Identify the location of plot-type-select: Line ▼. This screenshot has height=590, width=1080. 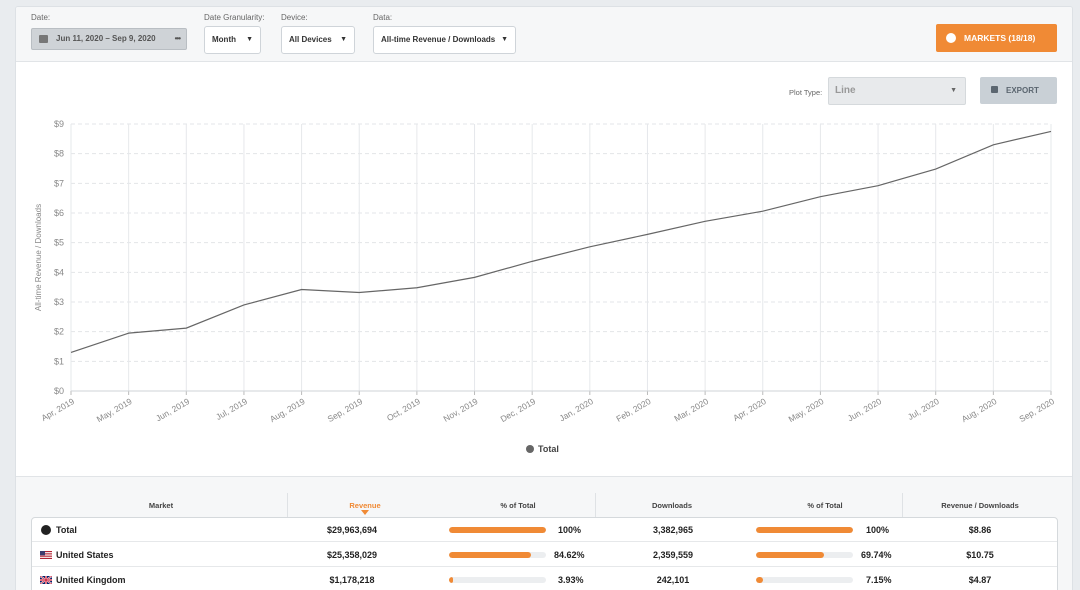
(897, 91).